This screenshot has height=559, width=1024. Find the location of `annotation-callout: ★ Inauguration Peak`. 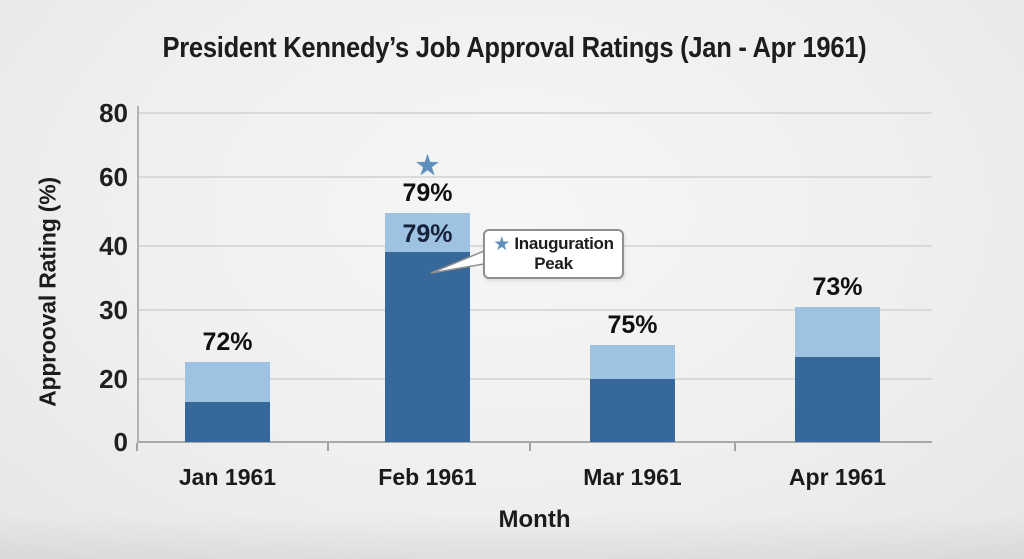

annotation-callout: ★ Inauguration Peak is located at coordinates (553, 254).